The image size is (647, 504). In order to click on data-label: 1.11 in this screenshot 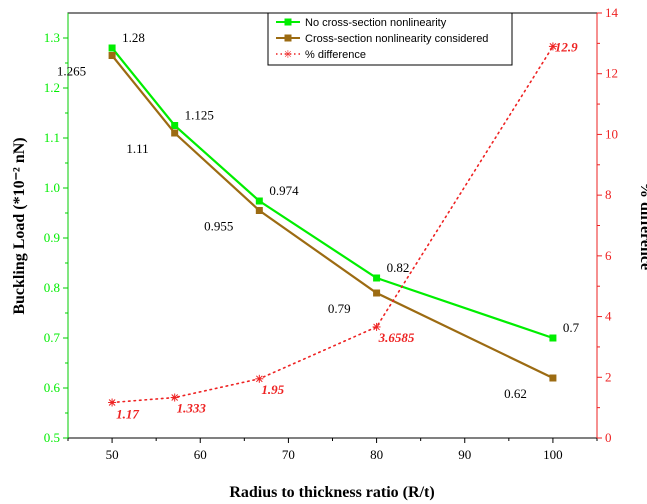, I will do `click(137, 148)`.